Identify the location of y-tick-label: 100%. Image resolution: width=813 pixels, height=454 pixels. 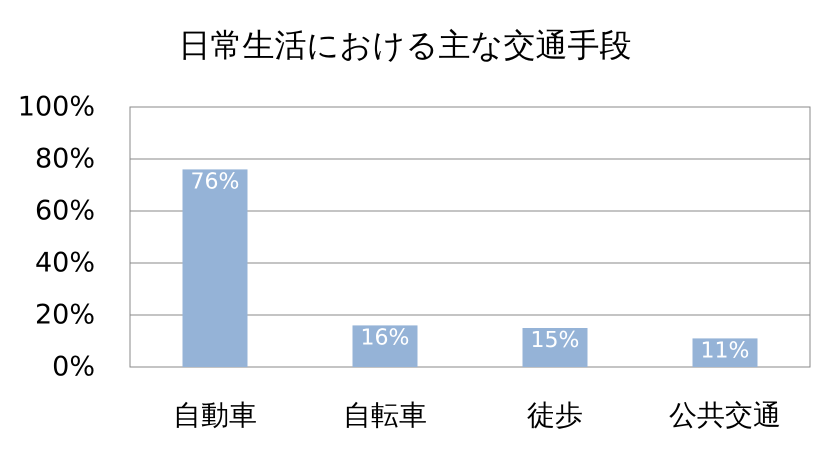
(56, 107).